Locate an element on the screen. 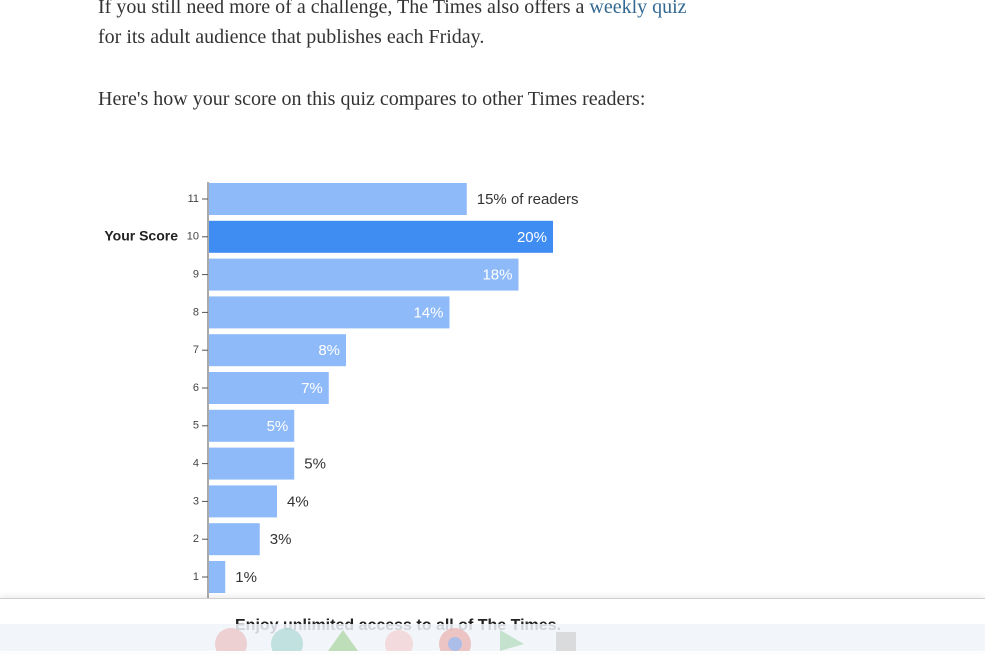  dock is located at coordinates (492, 640).